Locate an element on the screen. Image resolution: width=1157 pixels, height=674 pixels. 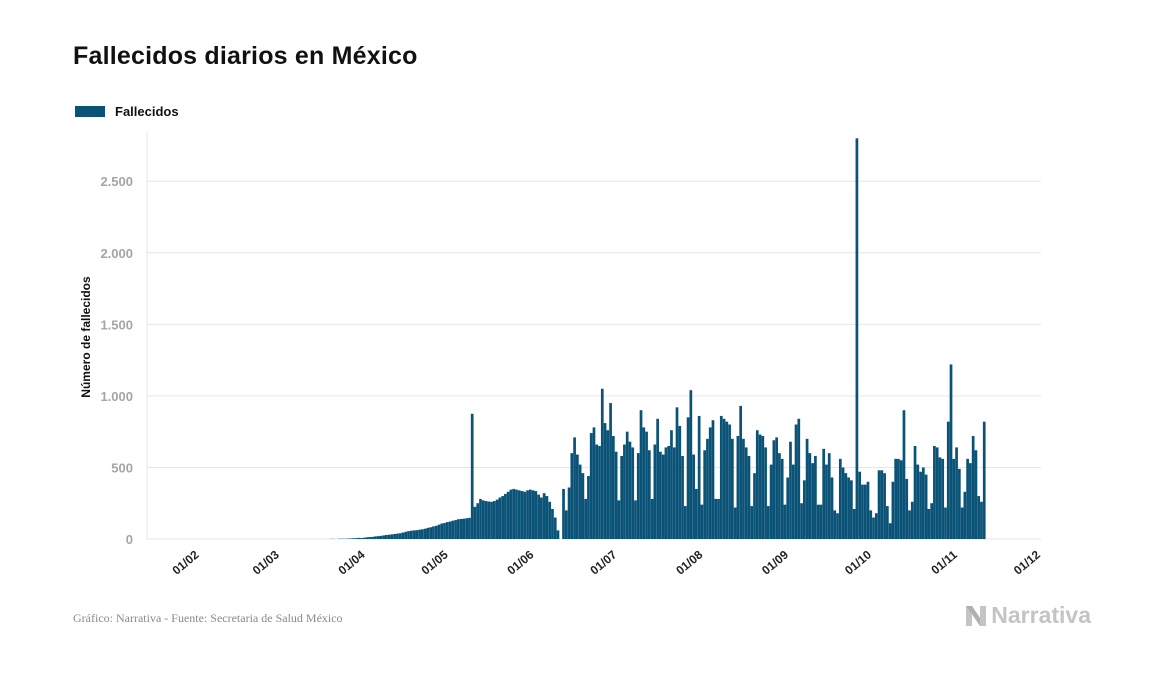
x-tick-label: 01/06 is located at coordinates (520, 562).